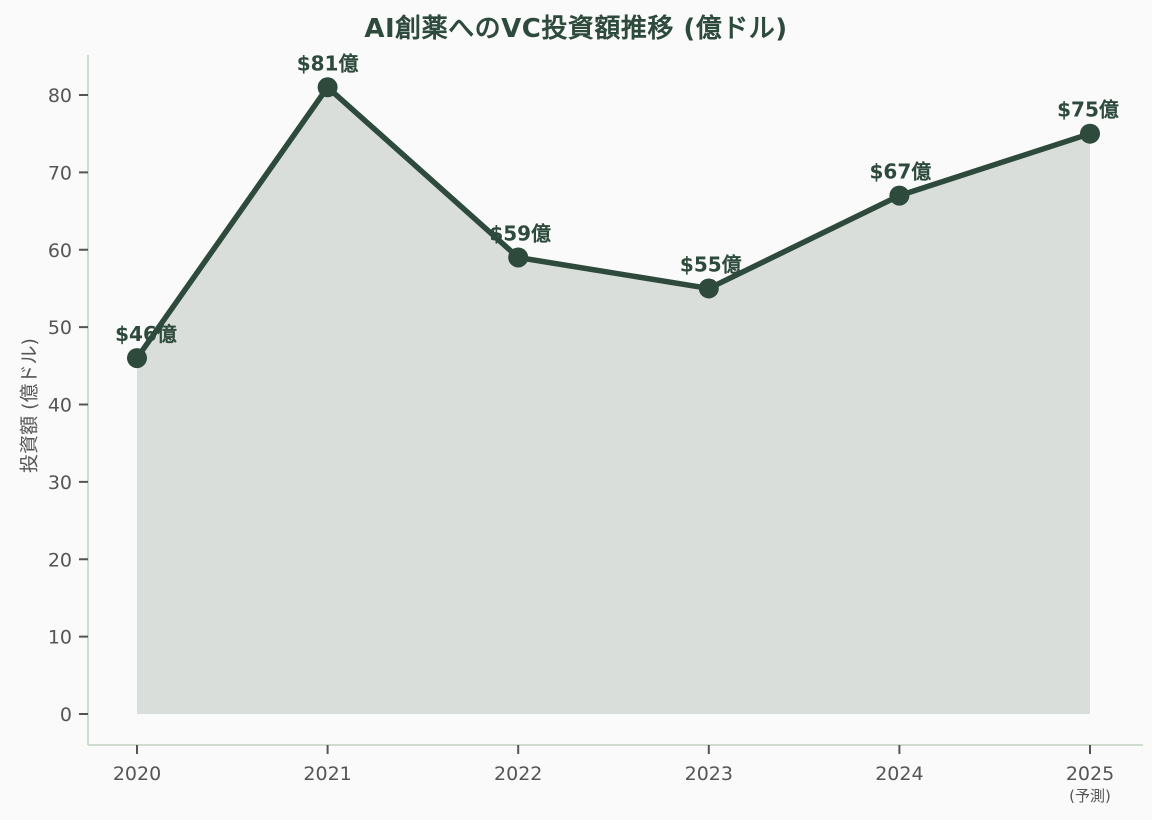 The image size is (1152, 820). What do you see at coordinates (60, 173) in the screenshot?
I see `y-tick-label: 70` at bounding box center [60, 173].